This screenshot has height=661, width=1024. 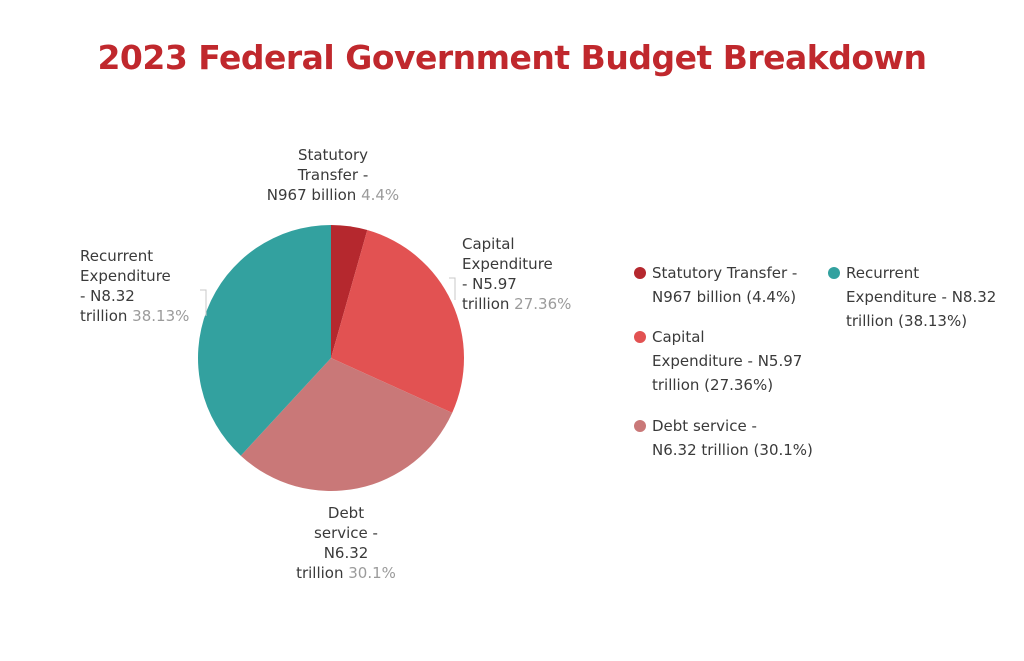 What do you see at coordinates (349, 291) in the screenshot?
I see `pie-slice-statutory-transfer` at bounding box center [349, 291].